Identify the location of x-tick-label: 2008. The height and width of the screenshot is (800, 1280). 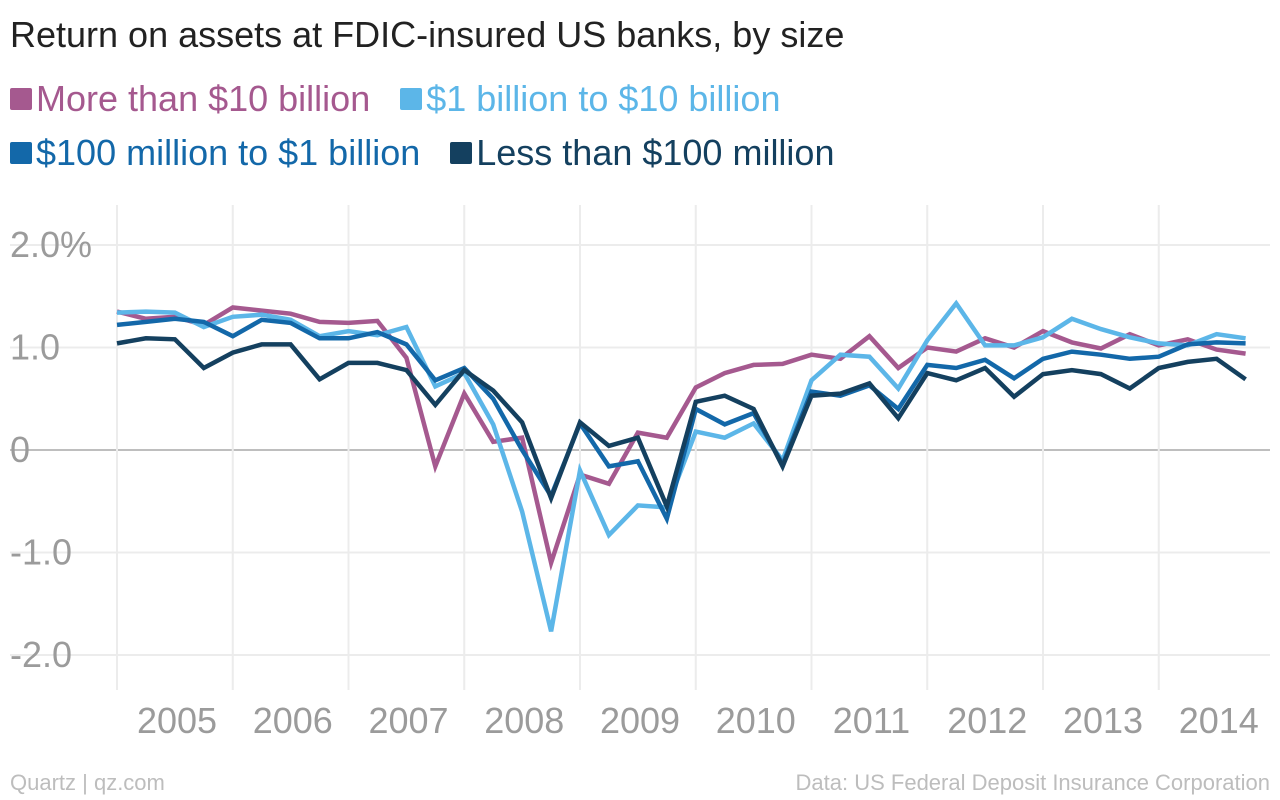
(524, 720).